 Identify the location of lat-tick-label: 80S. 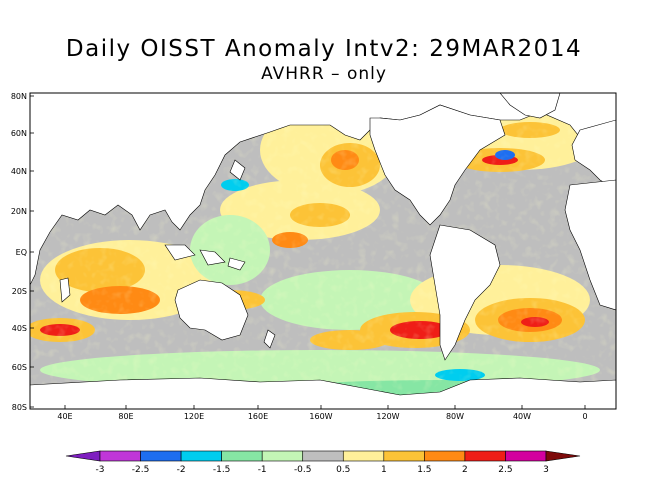
(19, 407).